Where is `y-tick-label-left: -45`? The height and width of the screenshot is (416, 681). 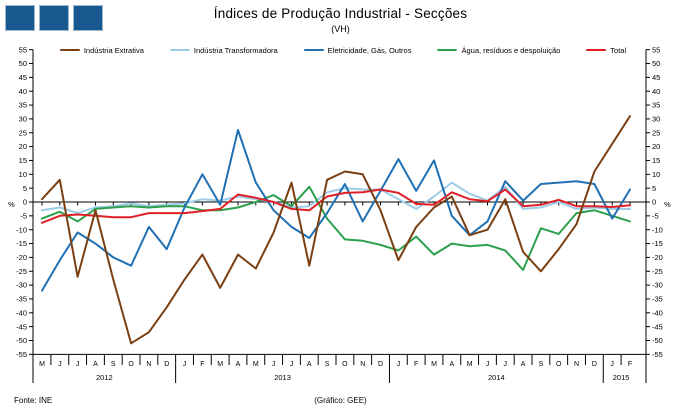 y-tick-label-left: -45 is located at coordinates (21, 326).